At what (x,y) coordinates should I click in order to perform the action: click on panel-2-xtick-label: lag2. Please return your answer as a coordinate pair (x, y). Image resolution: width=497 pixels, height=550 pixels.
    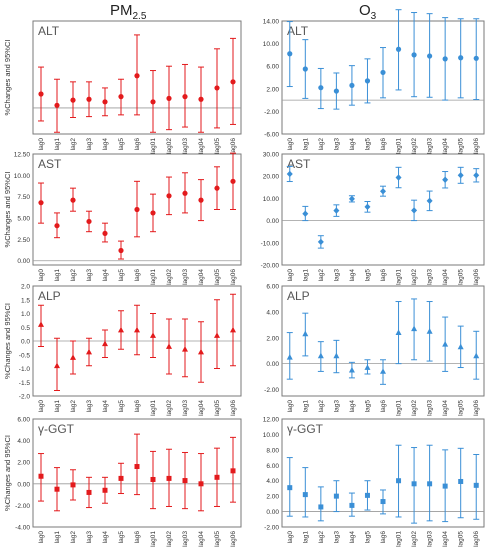
    Looking at the image, I should click on (73, 275).